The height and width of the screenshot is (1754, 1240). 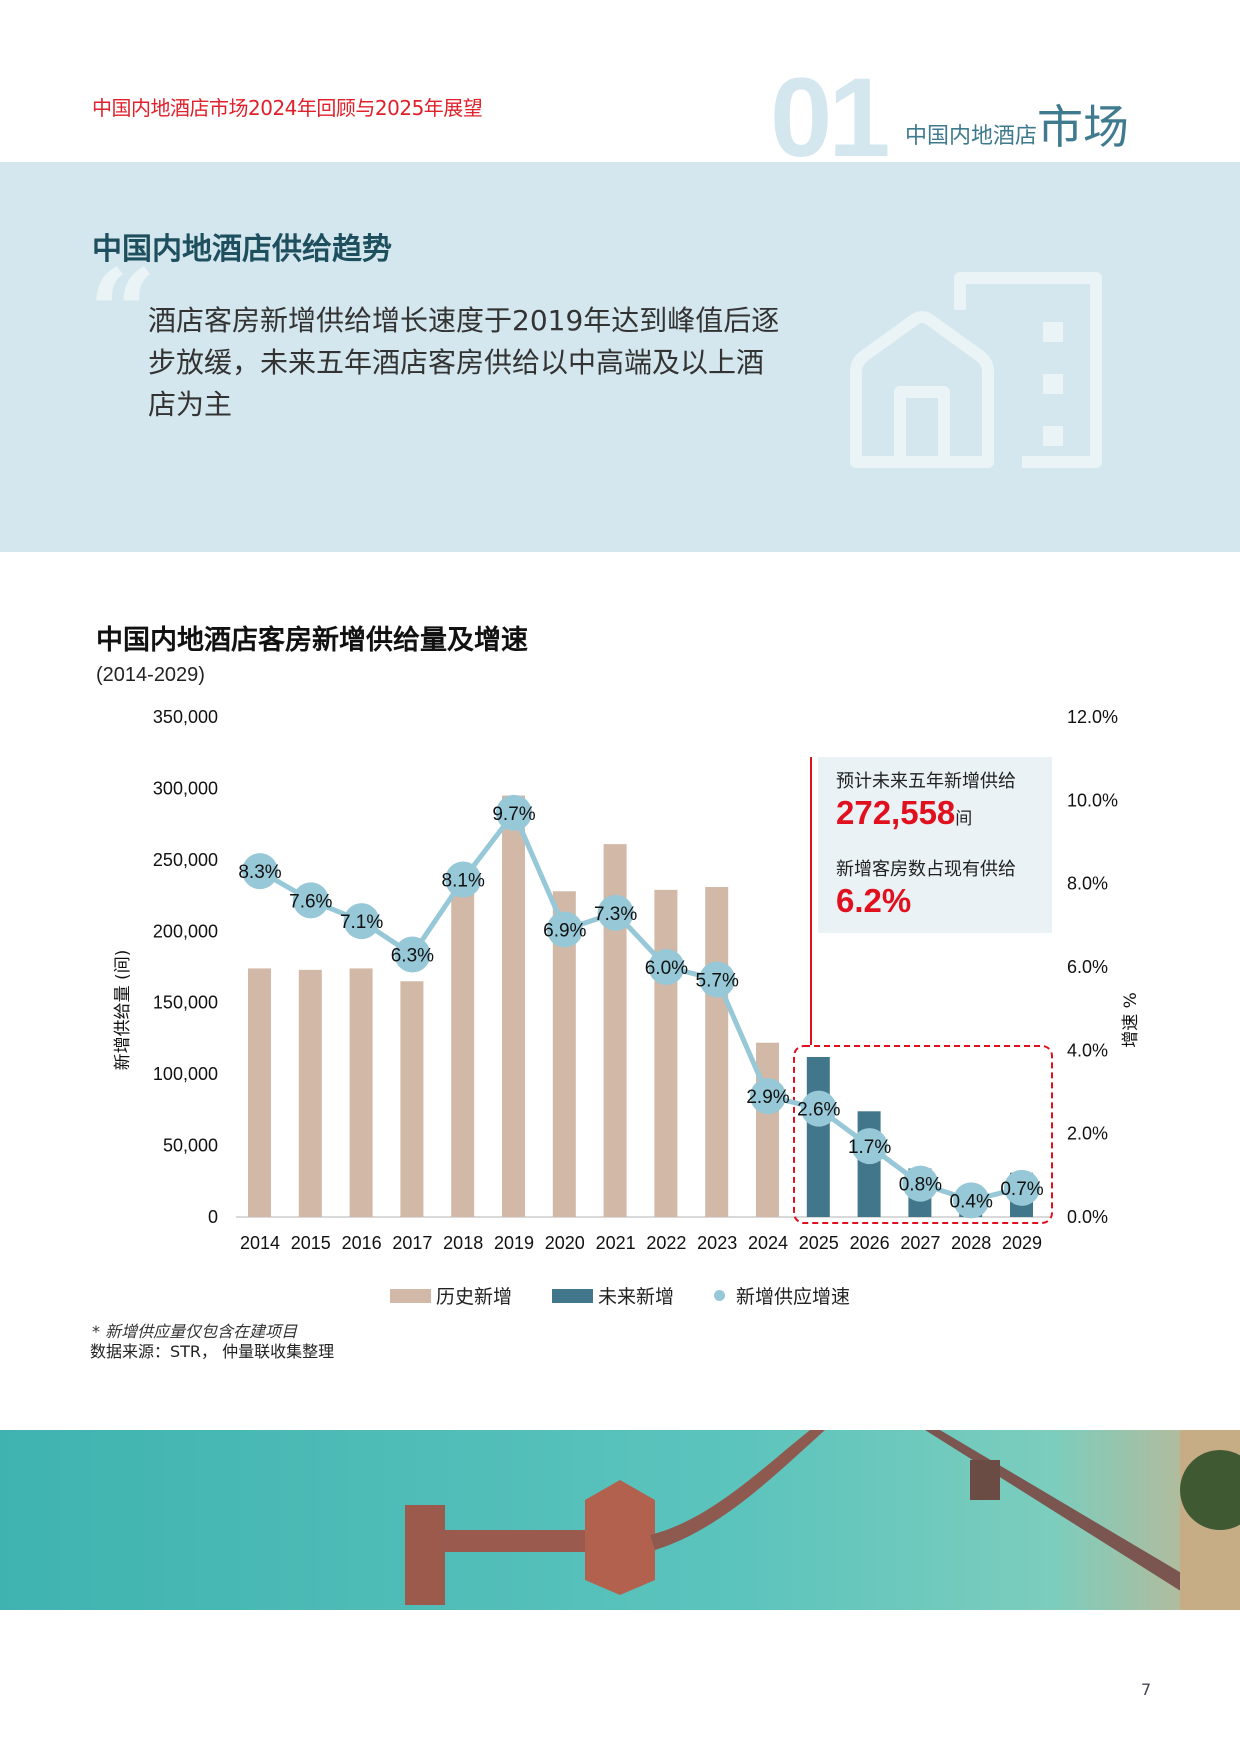 What do you see at coordinates (717, 1052) in the screenshot?
I see `bar-2023` at bounding box center [717, 1052].